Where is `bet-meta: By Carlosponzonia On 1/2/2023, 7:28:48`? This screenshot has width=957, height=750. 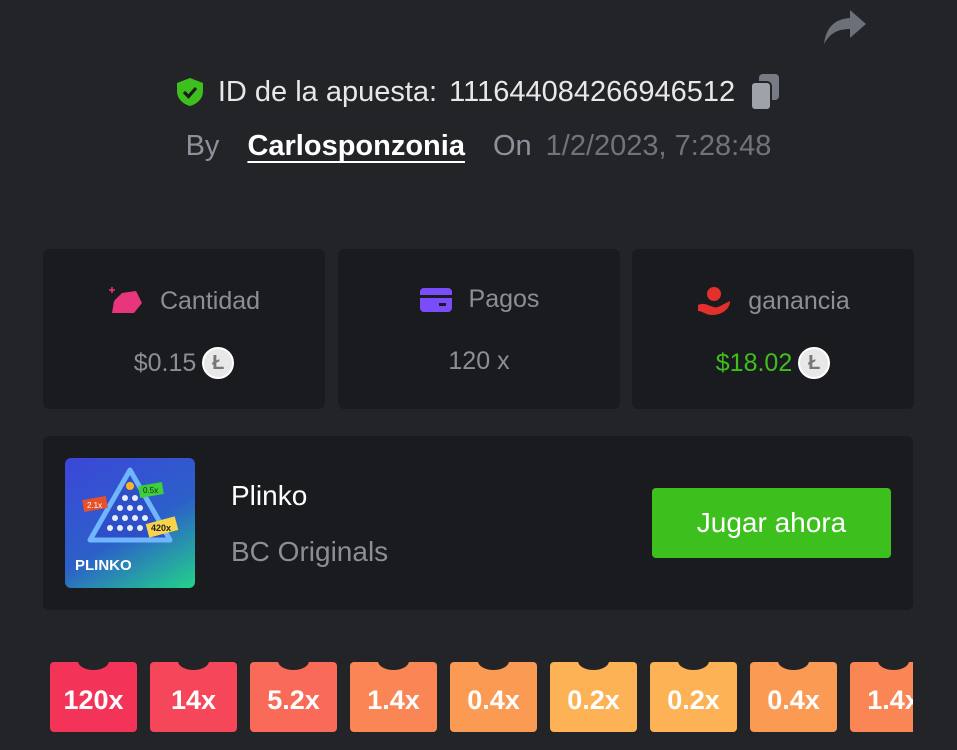 bet-meta: By Carlosponzonia On 1/2/2023, 7:28:48 is located at coordinates (478, 146).